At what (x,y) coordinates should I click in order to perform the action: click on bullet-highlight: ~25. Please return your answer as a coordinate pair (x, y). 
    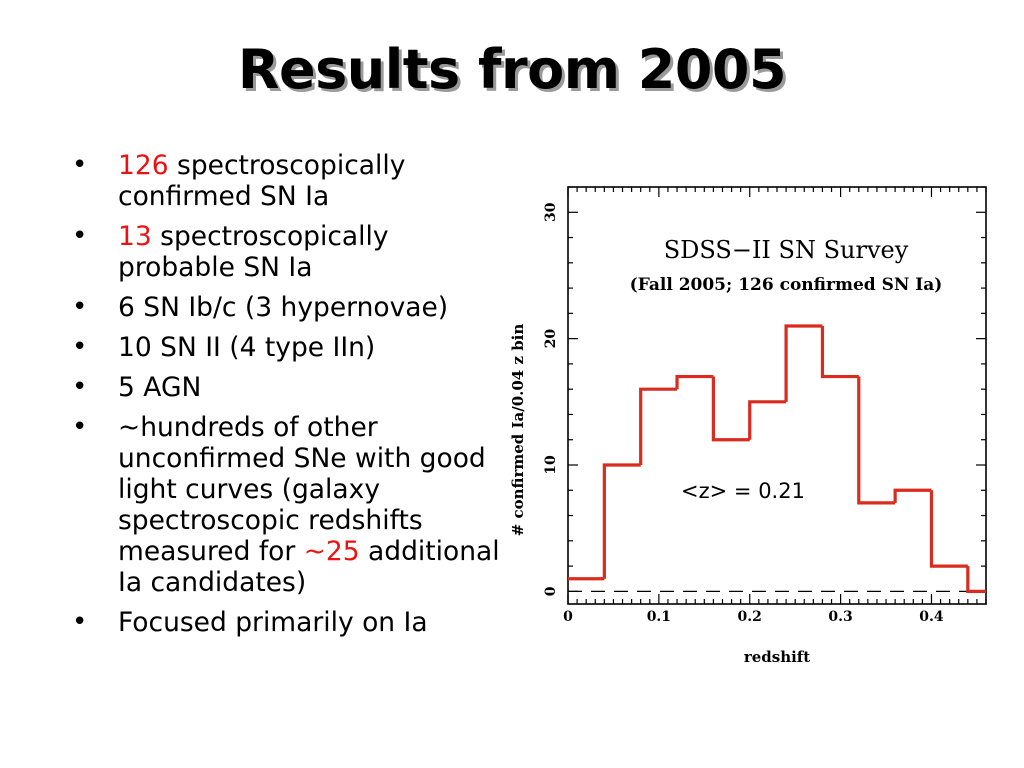
    Looking at the image, I should click on (331, 551).